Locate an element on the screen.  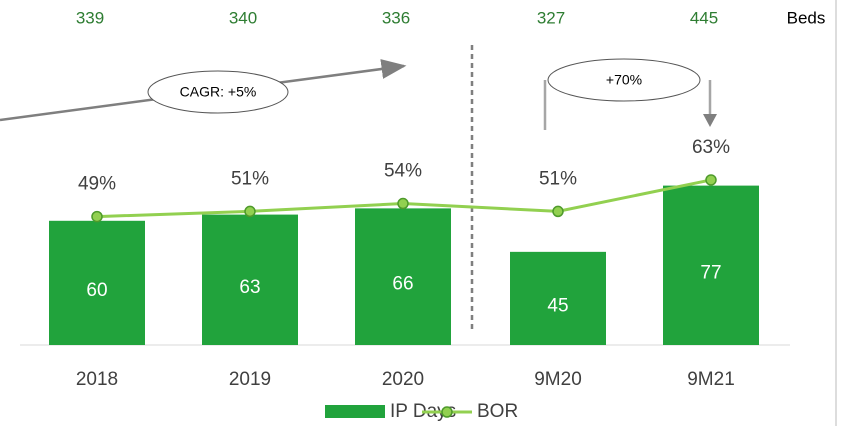
x-tick-label: 2018 is located at coordinates (97, 379).